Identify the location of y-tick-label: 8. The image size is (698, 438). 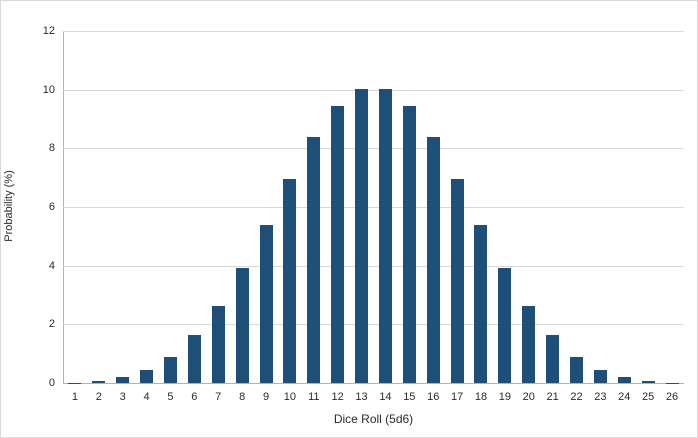
(51, 148).